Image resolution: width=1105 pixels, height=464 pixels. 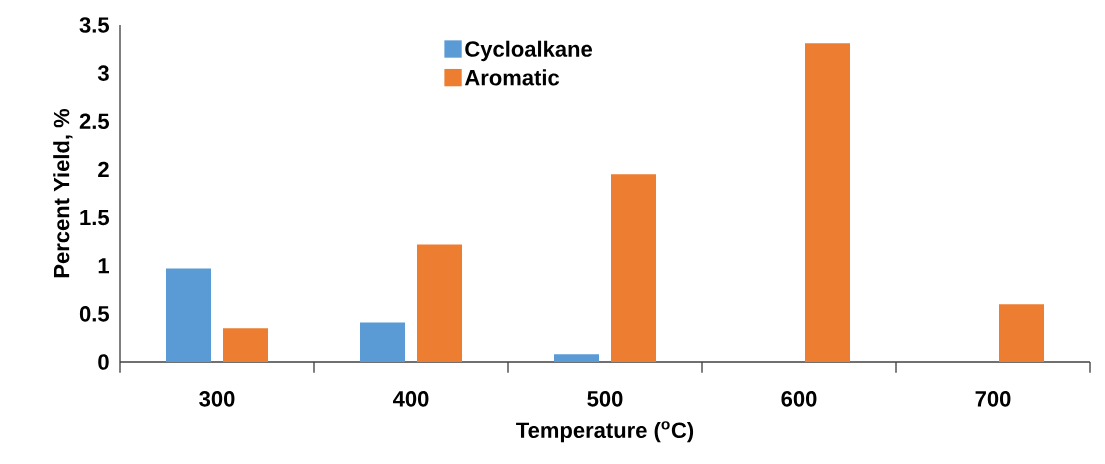 What do you see at coordinates (605, 432) in the screenshot?
I see `x-axis-title: Temperature ($^{o}$C)` at bounding box center [605, 432].